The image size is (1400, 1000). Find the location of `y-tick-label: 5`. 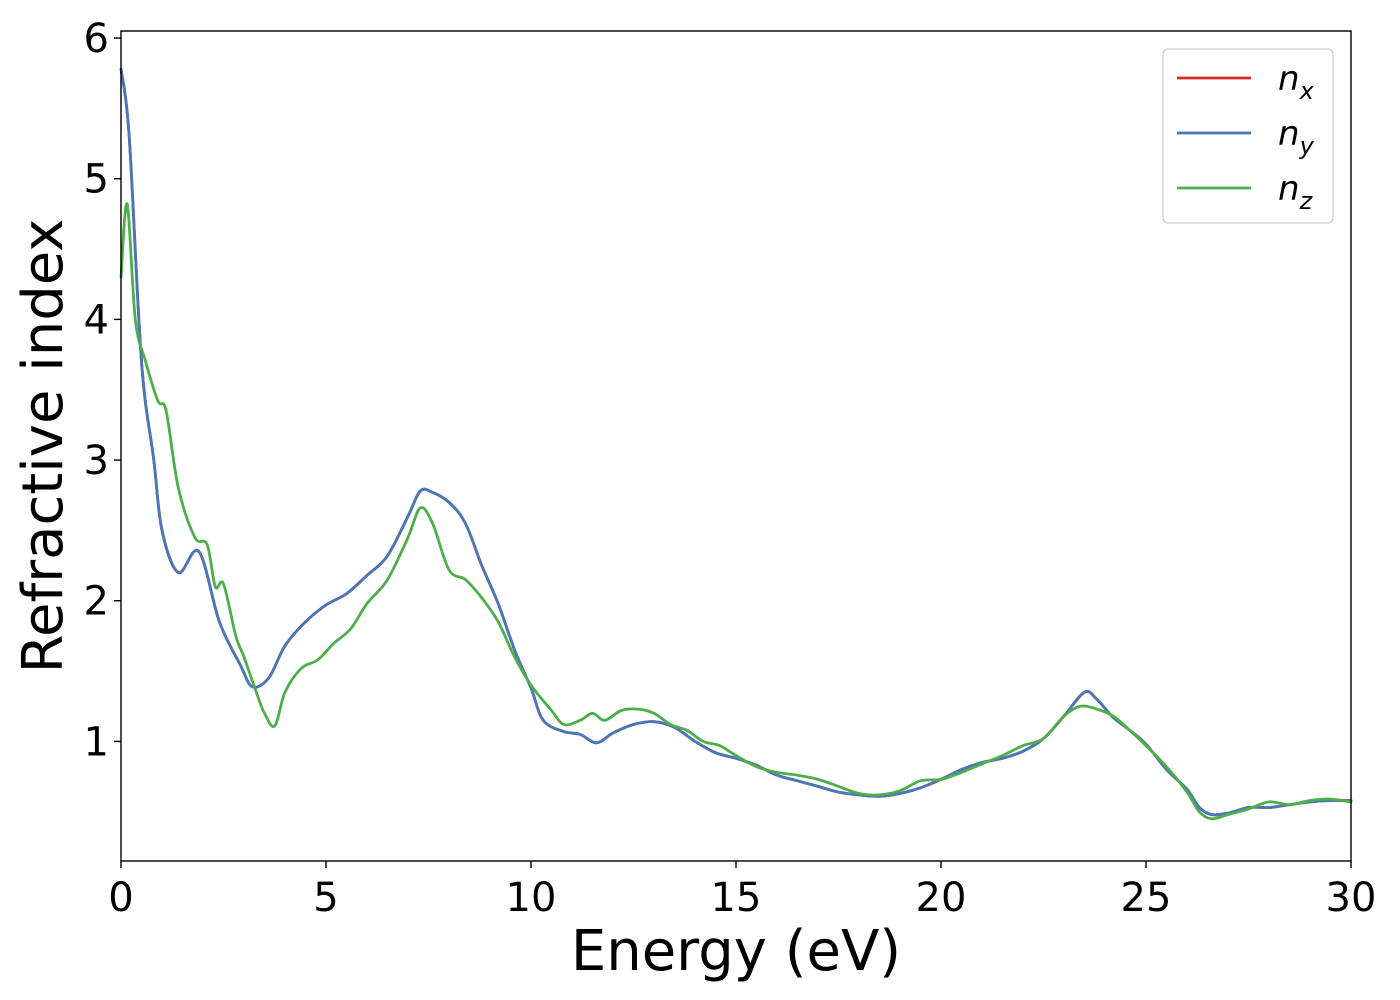

y-tick-label: 5 is located at coordinates (96, 180).